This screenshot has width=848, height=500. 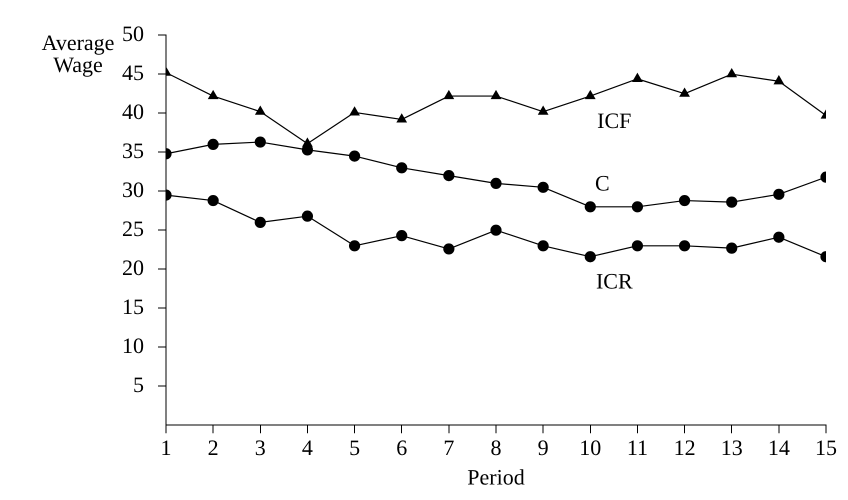 What do you see at coordinates (213, 447) in the screenshot?
I see `x-tick-label: 2` at bounding box center [213, 447].